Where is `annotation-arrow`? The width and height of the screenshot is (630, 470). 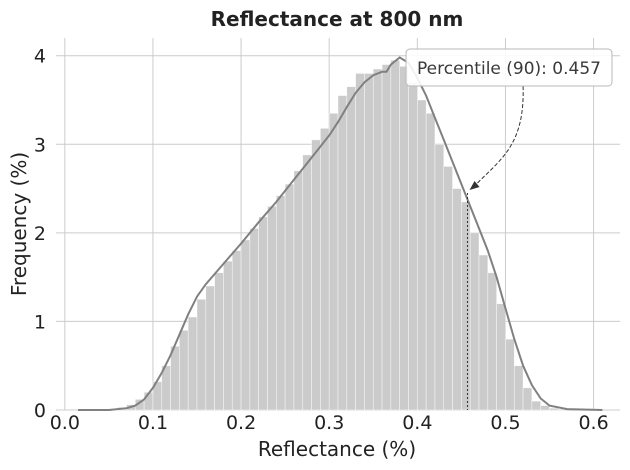
annotation-arrow is located at coordinates (499, 135).